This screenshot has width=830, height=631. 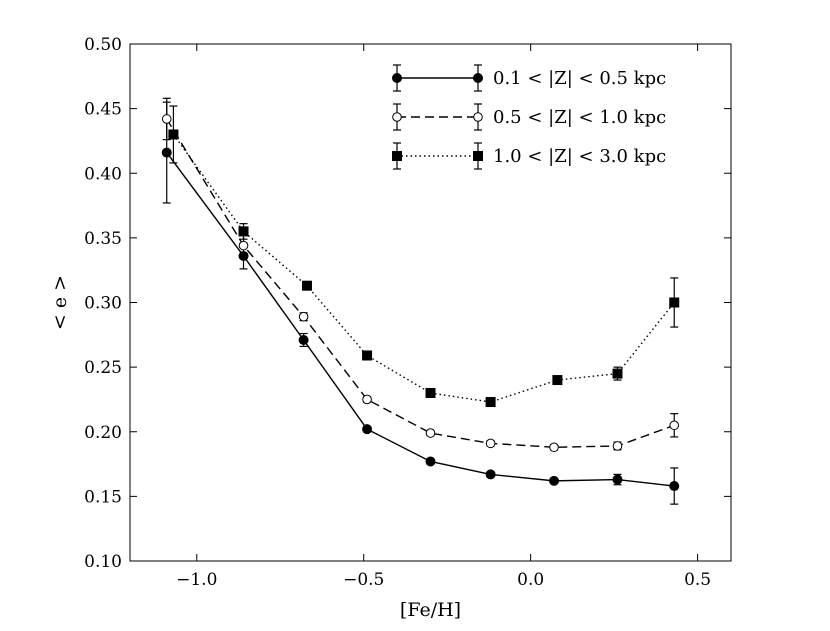 What do you see at coordinates (363, 580) in the screenshot?
I see `x-tick-label-2: −0.5` at bounding box center [363, 580].